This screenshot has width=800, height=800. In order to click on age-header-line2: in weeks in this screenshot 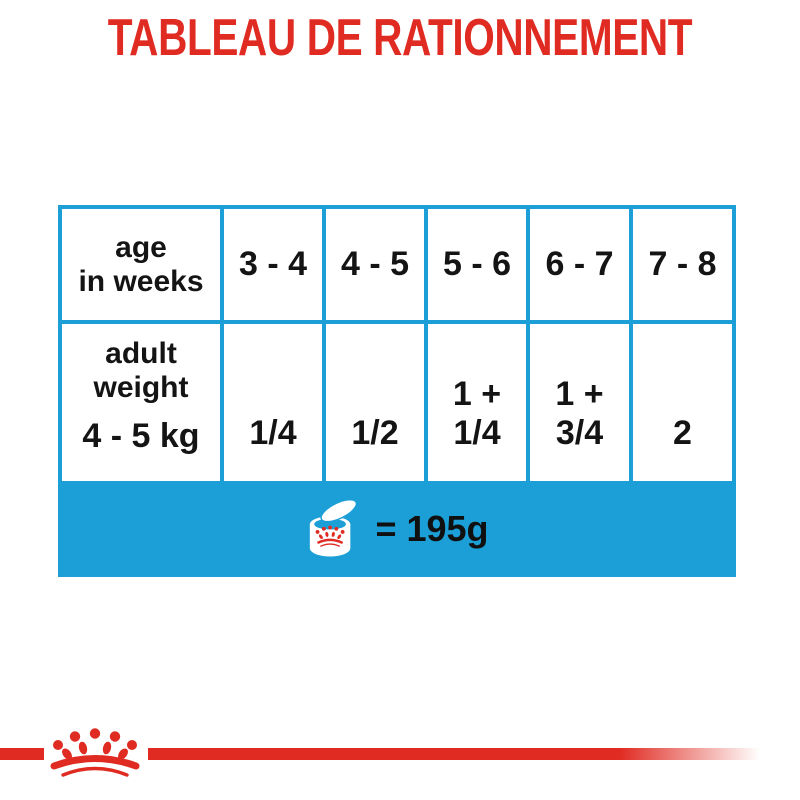, I will do `click(141, 281)`.